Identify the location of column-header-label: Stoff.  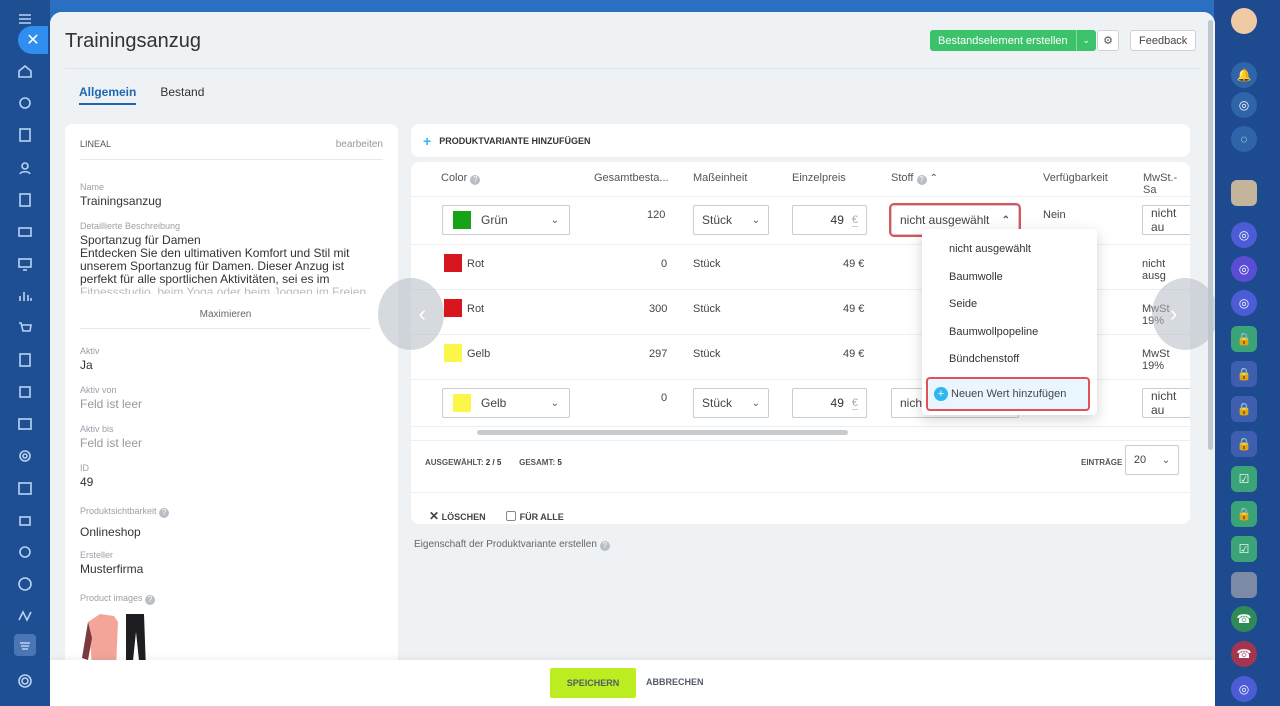
(902, 178).